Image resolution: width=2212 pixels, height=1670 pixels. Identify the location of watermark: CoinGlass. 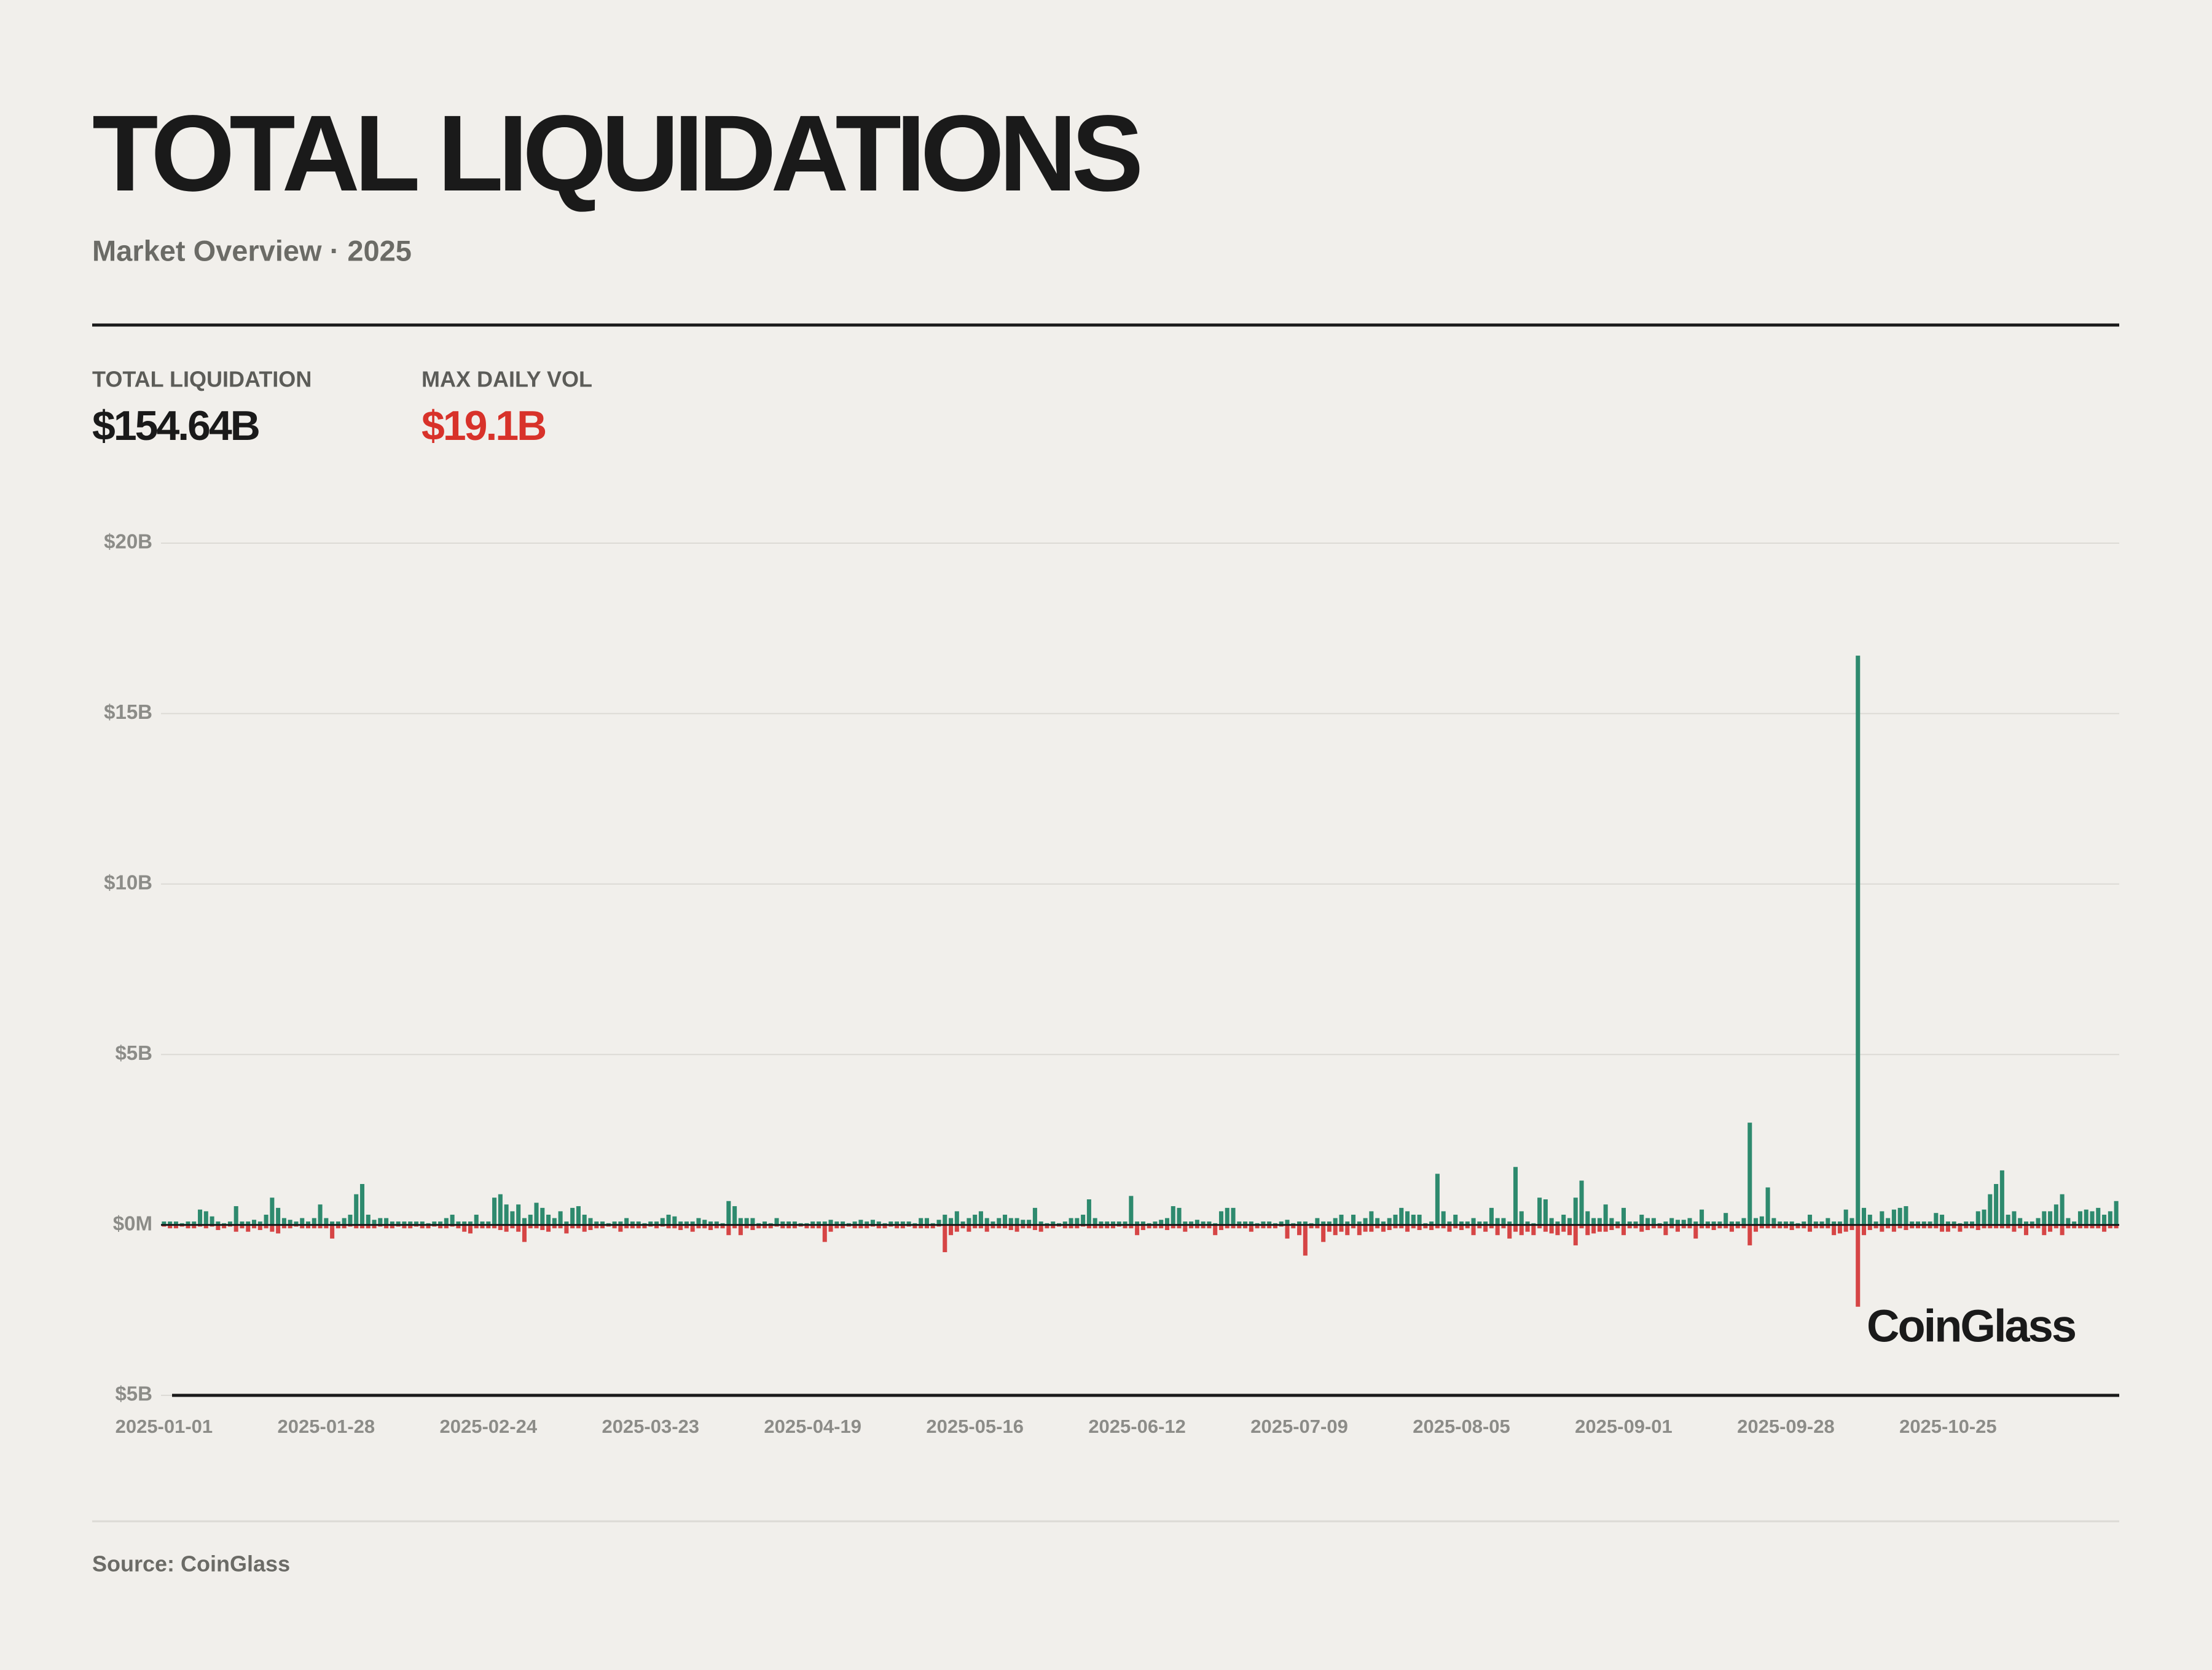
(1971, 1326).